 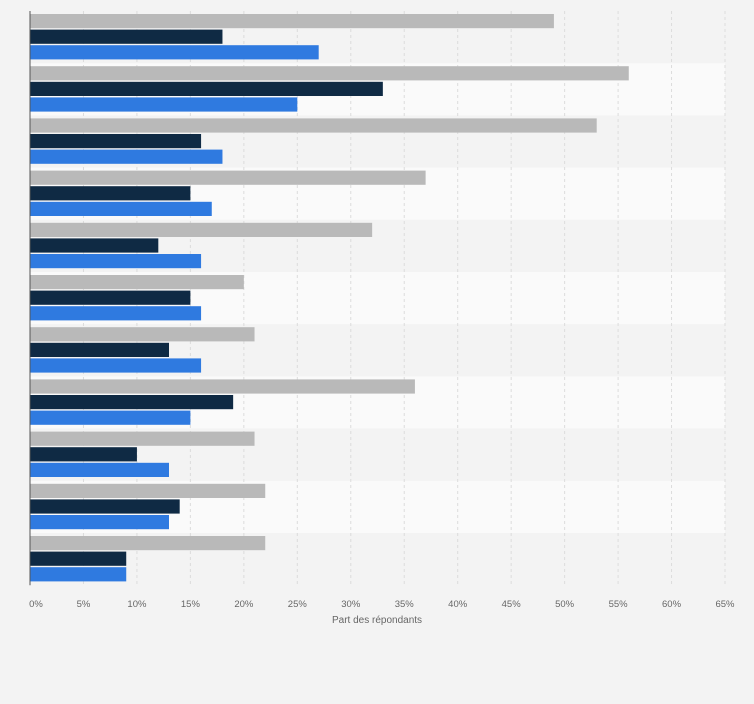 What do you see at coordinates (84, 604) in the screenshot?
I see `x-tick-label: 5%` at bounding box center [84, 604].